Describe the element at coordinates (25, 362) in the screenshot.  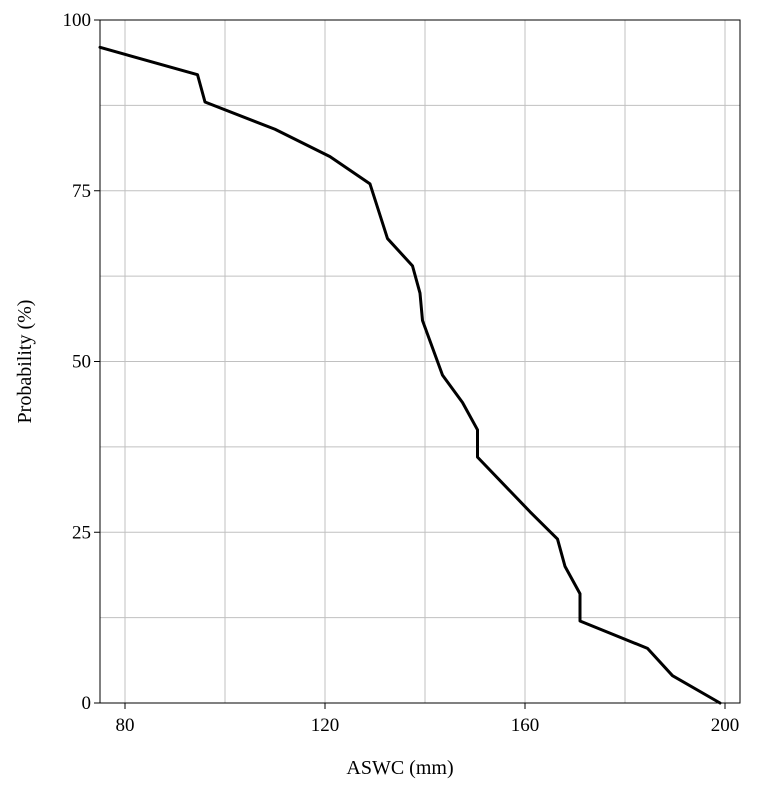
I see `y-axis-label: Probability (%)` at that location.